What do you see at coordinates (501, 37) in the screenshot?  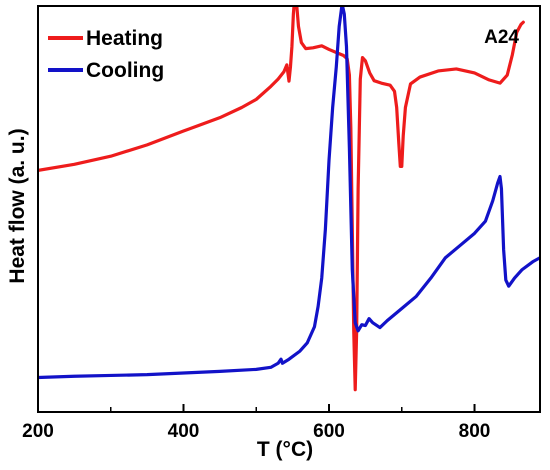 I see `sample-annotation: A24` at bounding box center [501, 37].